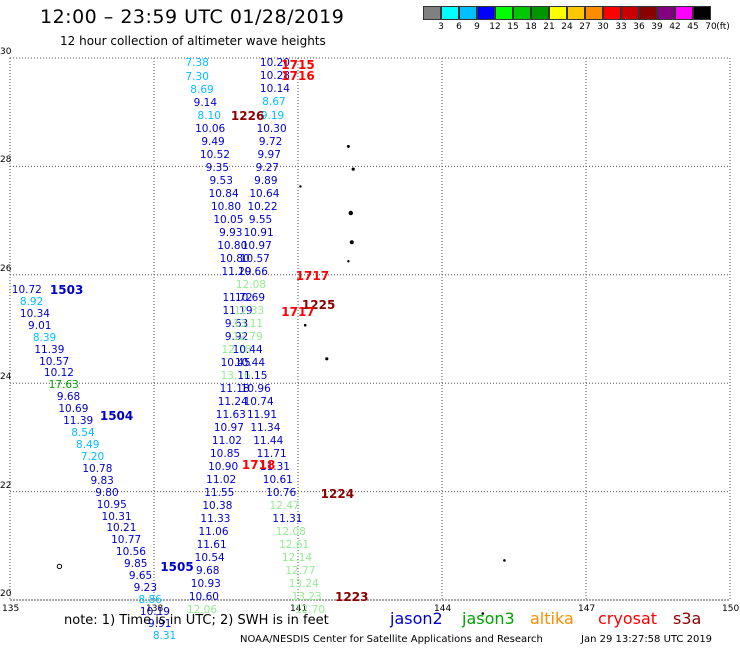 The width and height of the screenshot is (740, 650). I want to click on wave-height-label: 9.14, so click(205, 102).